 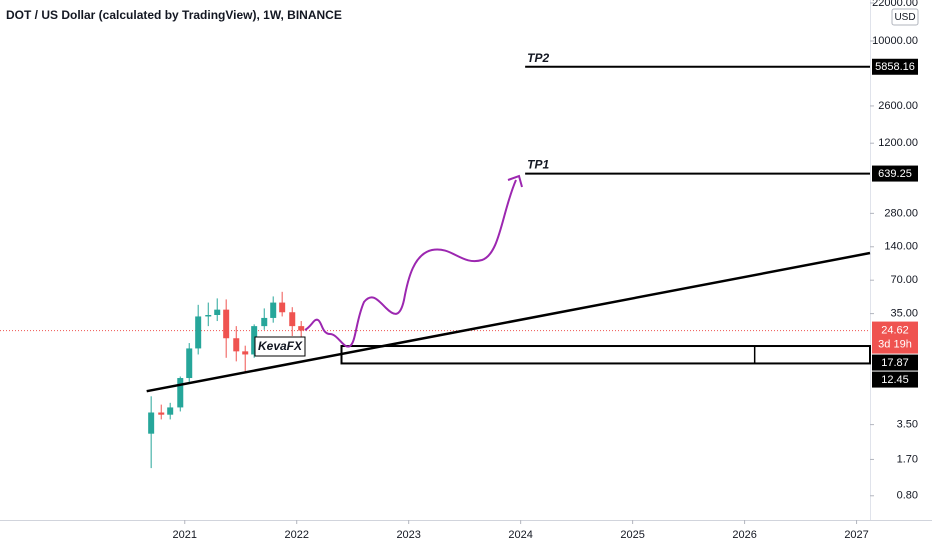 What do you see at coordinates (895, 41) in the screenshot?
I see `y-tick-label: 10000.00` at bounding box center [895, 41].